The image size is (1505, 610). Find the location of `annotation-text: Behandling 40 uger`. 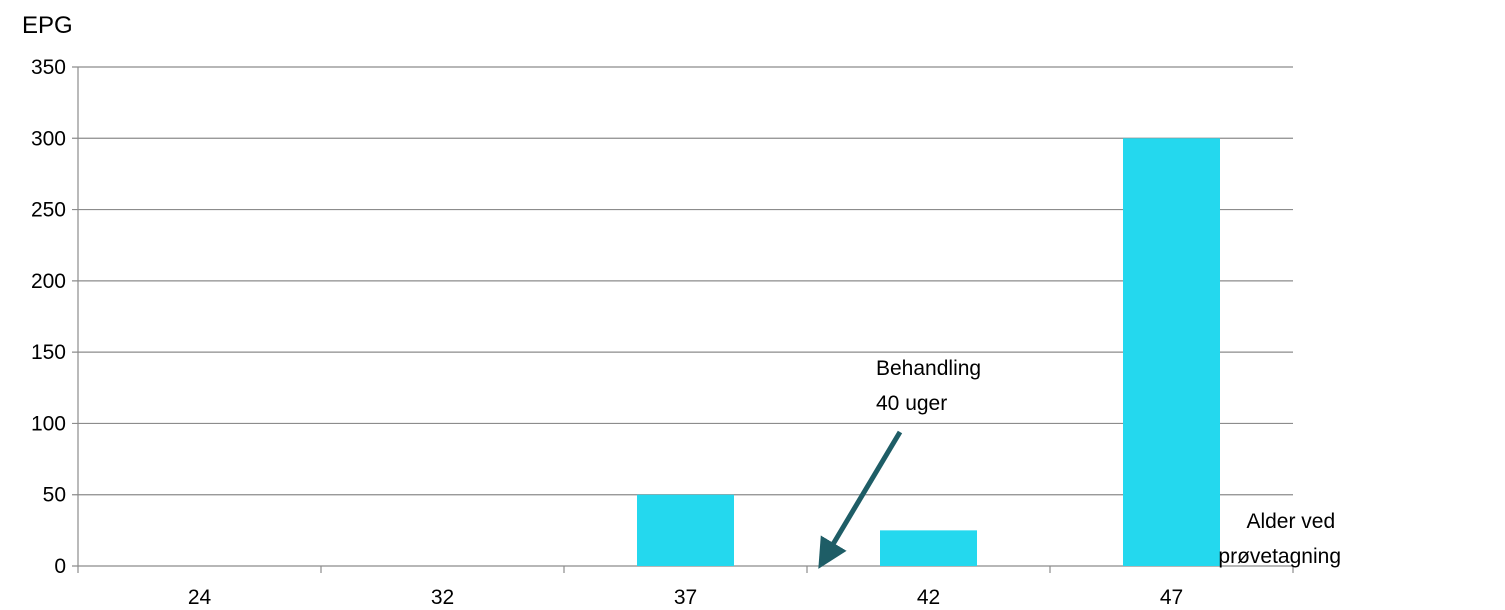

annotation-text: Behandling 40 uger is located at coordinates (931, 386).